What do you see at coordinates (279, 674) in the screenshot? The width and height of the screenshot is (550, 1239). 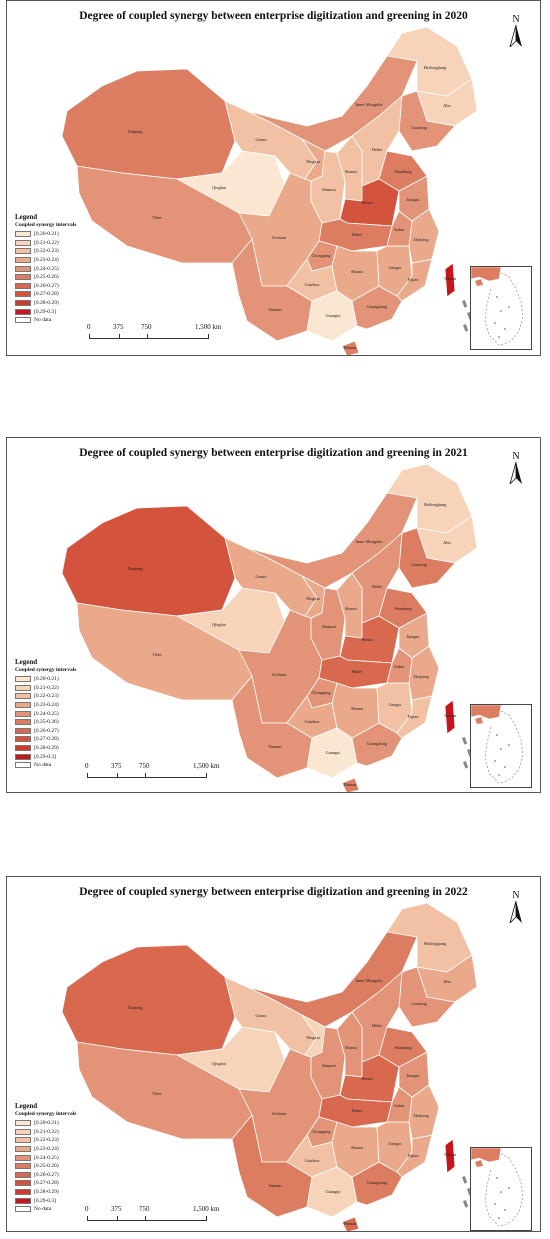 I see `province-label: Sichuan` at bounding box center [279, 674].